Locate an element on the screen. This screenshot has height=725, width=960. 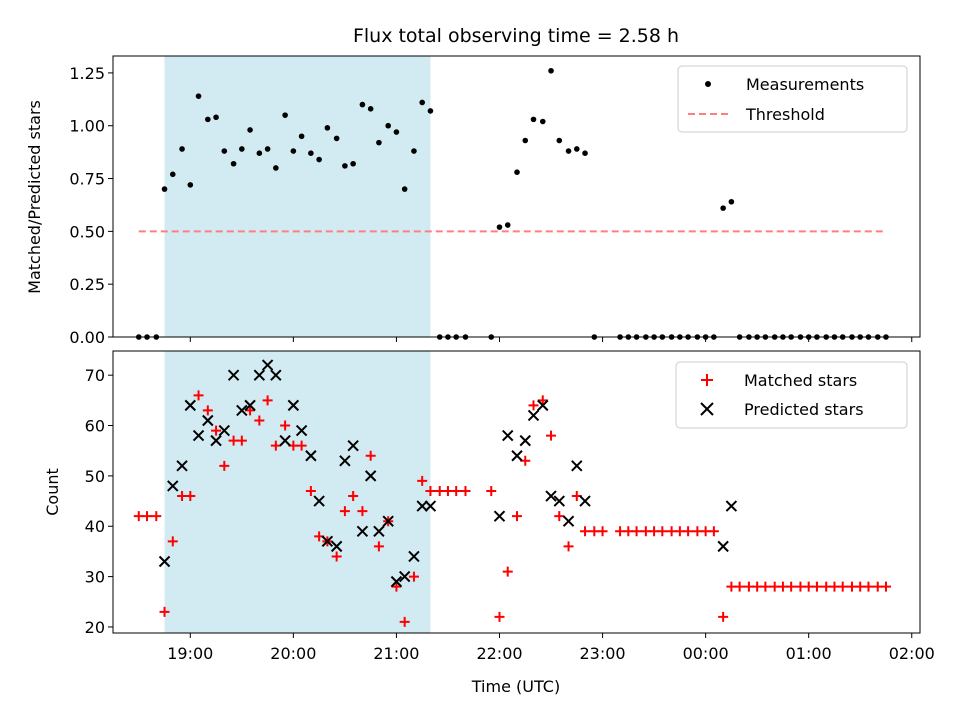
legend-measurements-marker is located at coordinates (708, 84).